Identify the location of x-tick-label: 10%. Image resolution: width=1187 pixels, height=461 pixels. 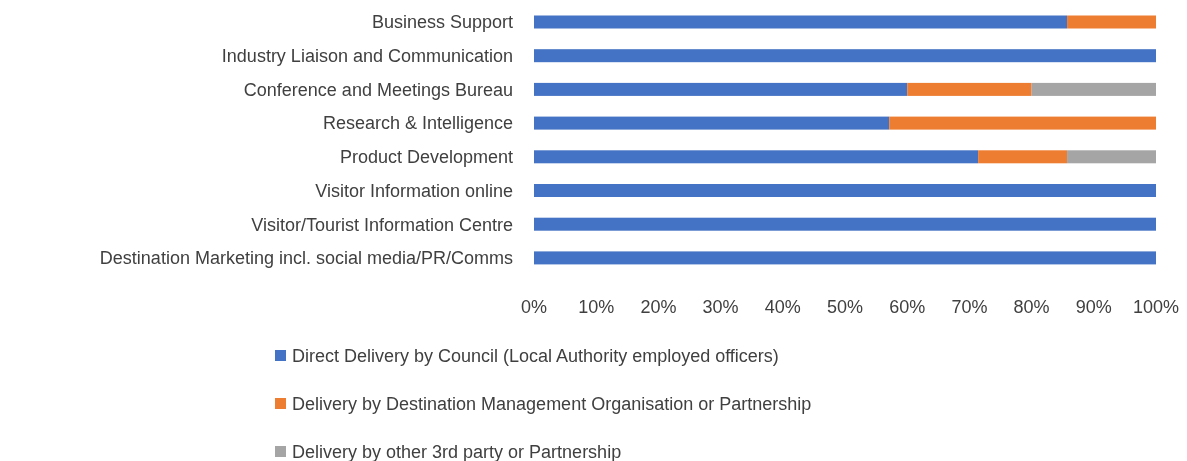
(596, 307).